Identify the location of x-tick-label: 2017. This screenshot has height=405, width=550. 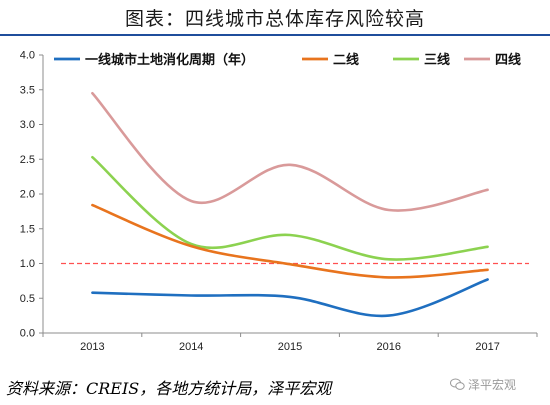
(487, 347).